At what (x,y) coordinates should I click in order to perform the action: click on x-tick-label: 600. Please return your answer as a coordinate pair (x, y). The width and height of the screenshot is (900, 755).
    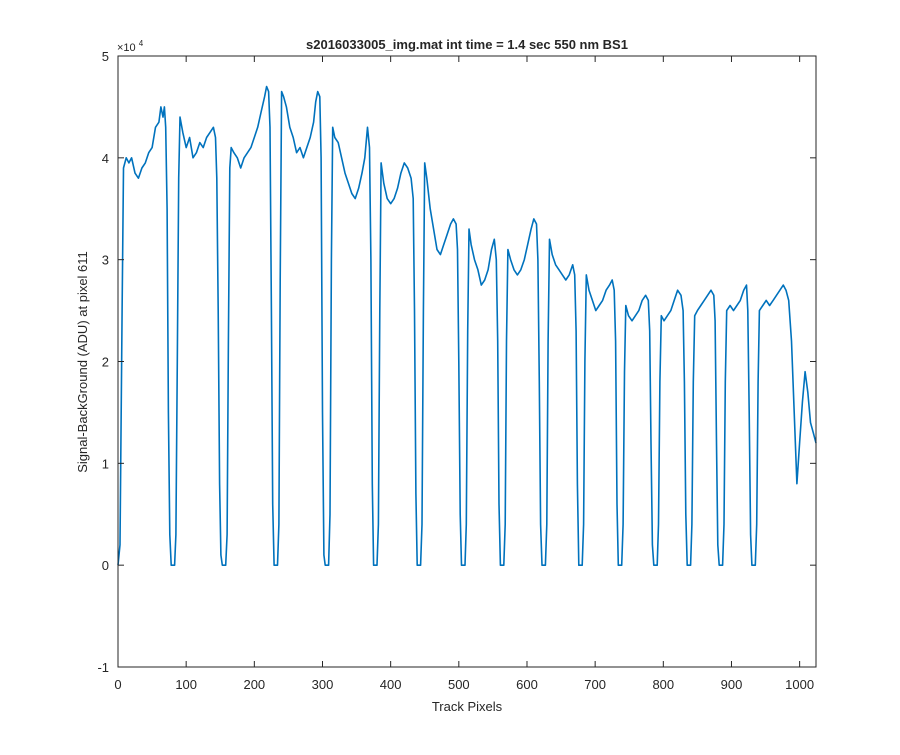
    Looking at the image, I should click on (527, 684).